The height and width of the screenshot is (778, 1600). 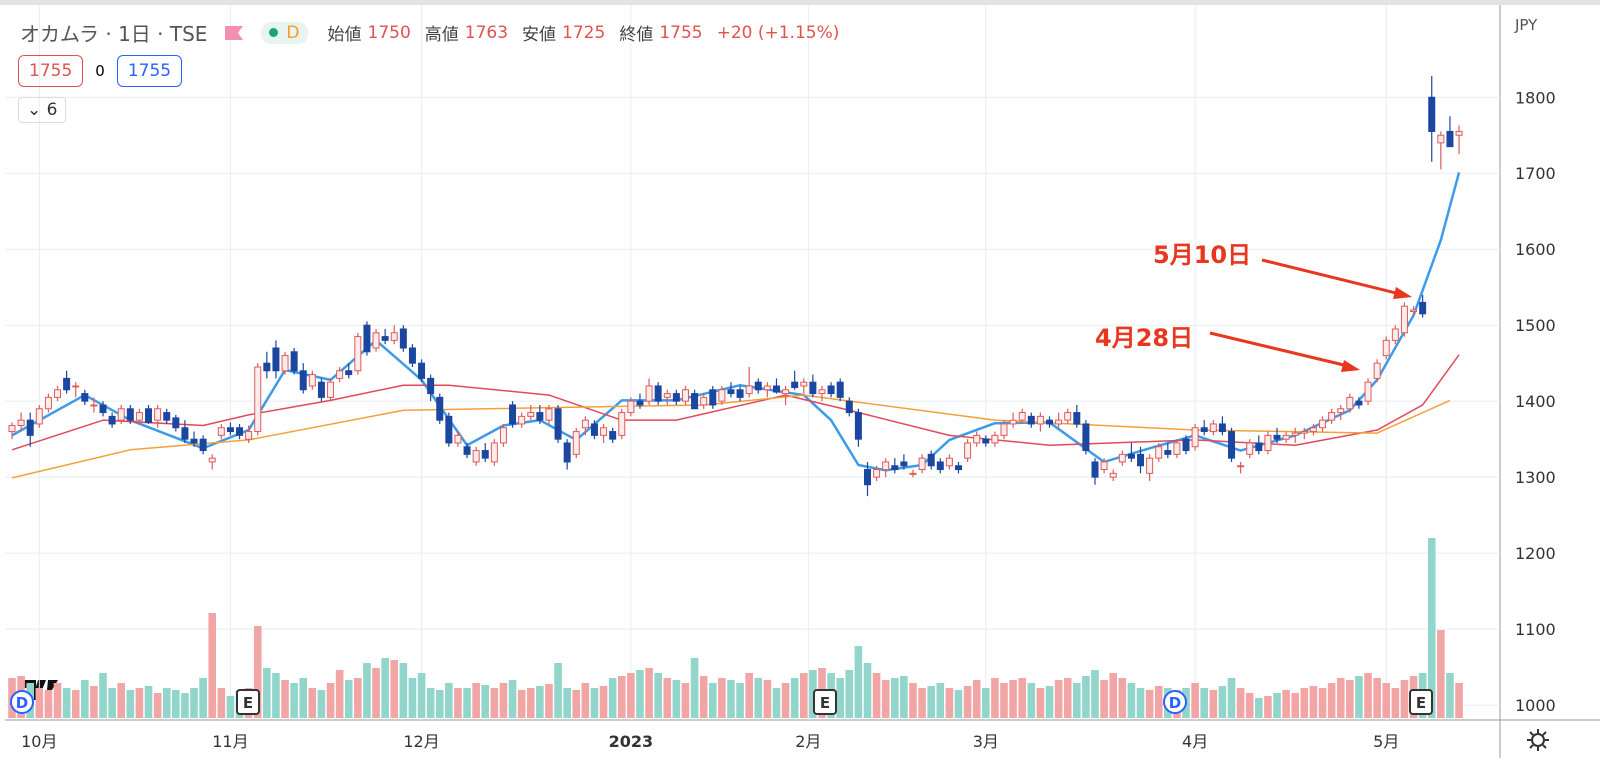 What do you see at coordinates (51, 71) in the screenshot?
I see `sell-price: 1755` at bounding box center [51, 71].